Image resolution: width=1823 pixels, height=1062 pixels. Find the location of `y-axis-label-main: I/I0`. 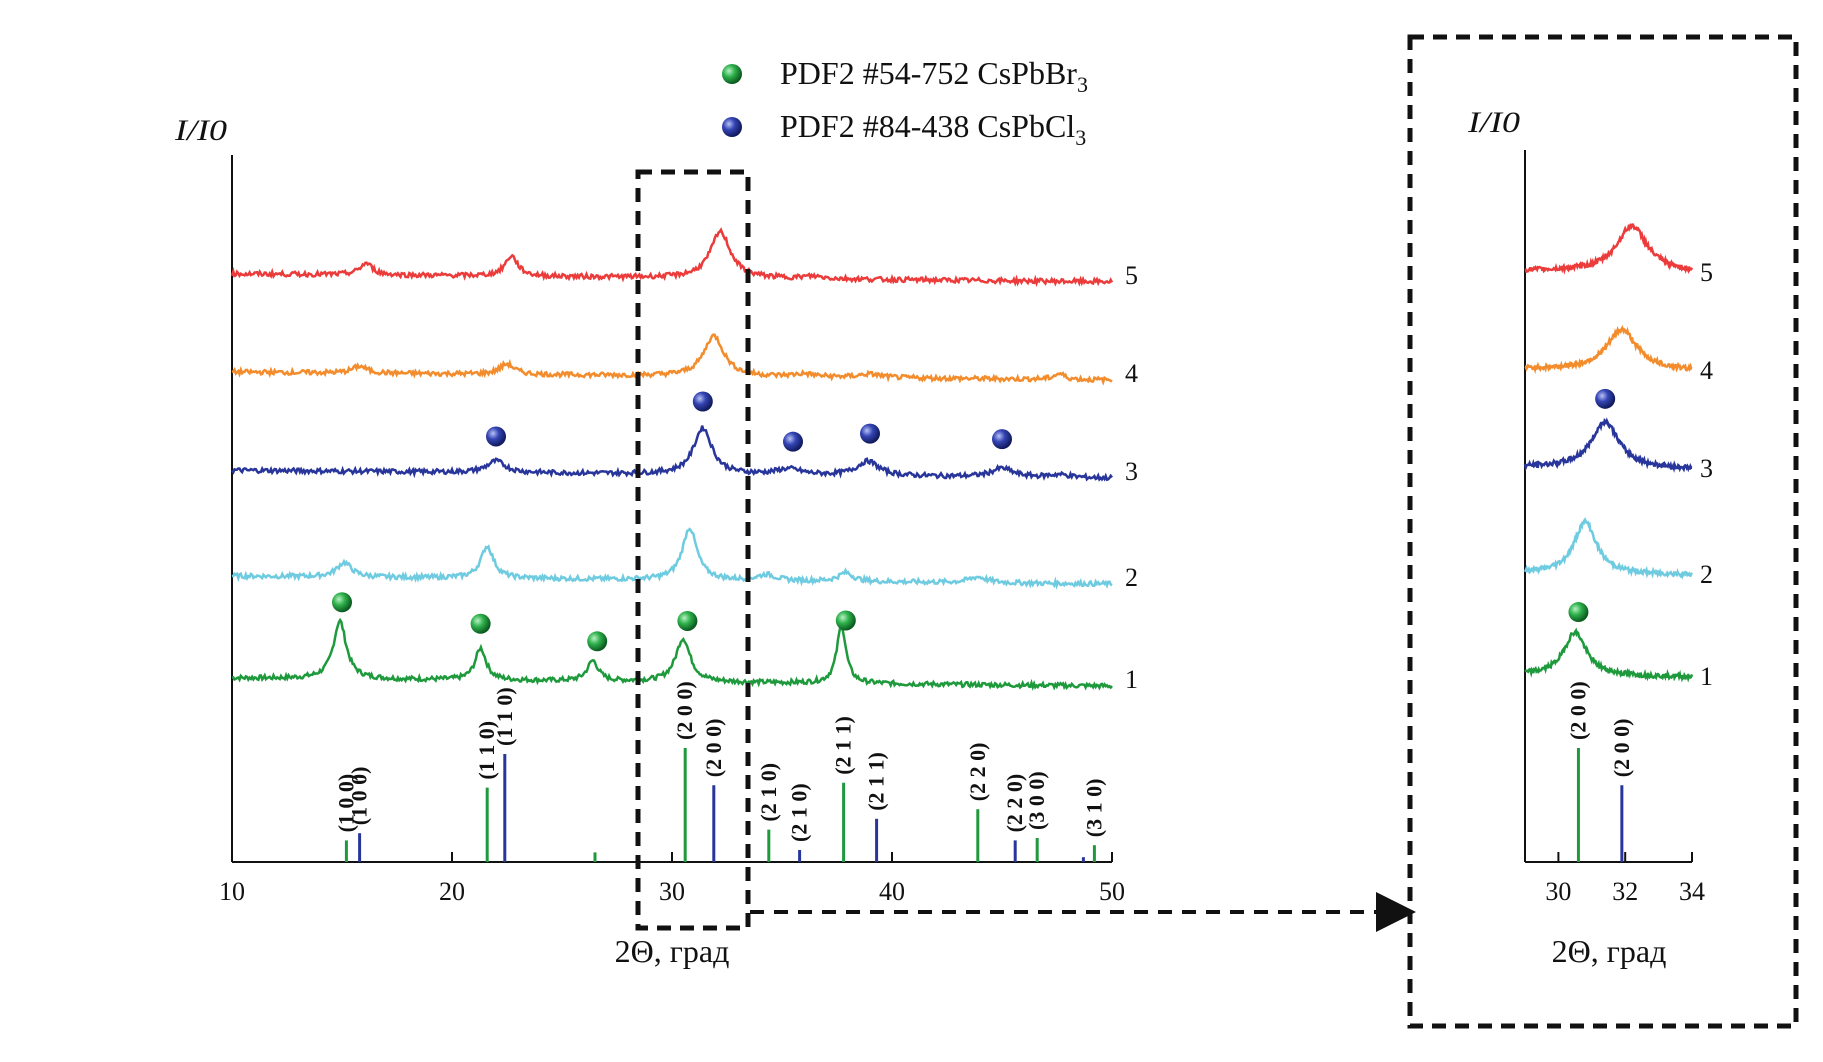

y-axis-label-main: I/I0 is located at coordinates (200, 130).